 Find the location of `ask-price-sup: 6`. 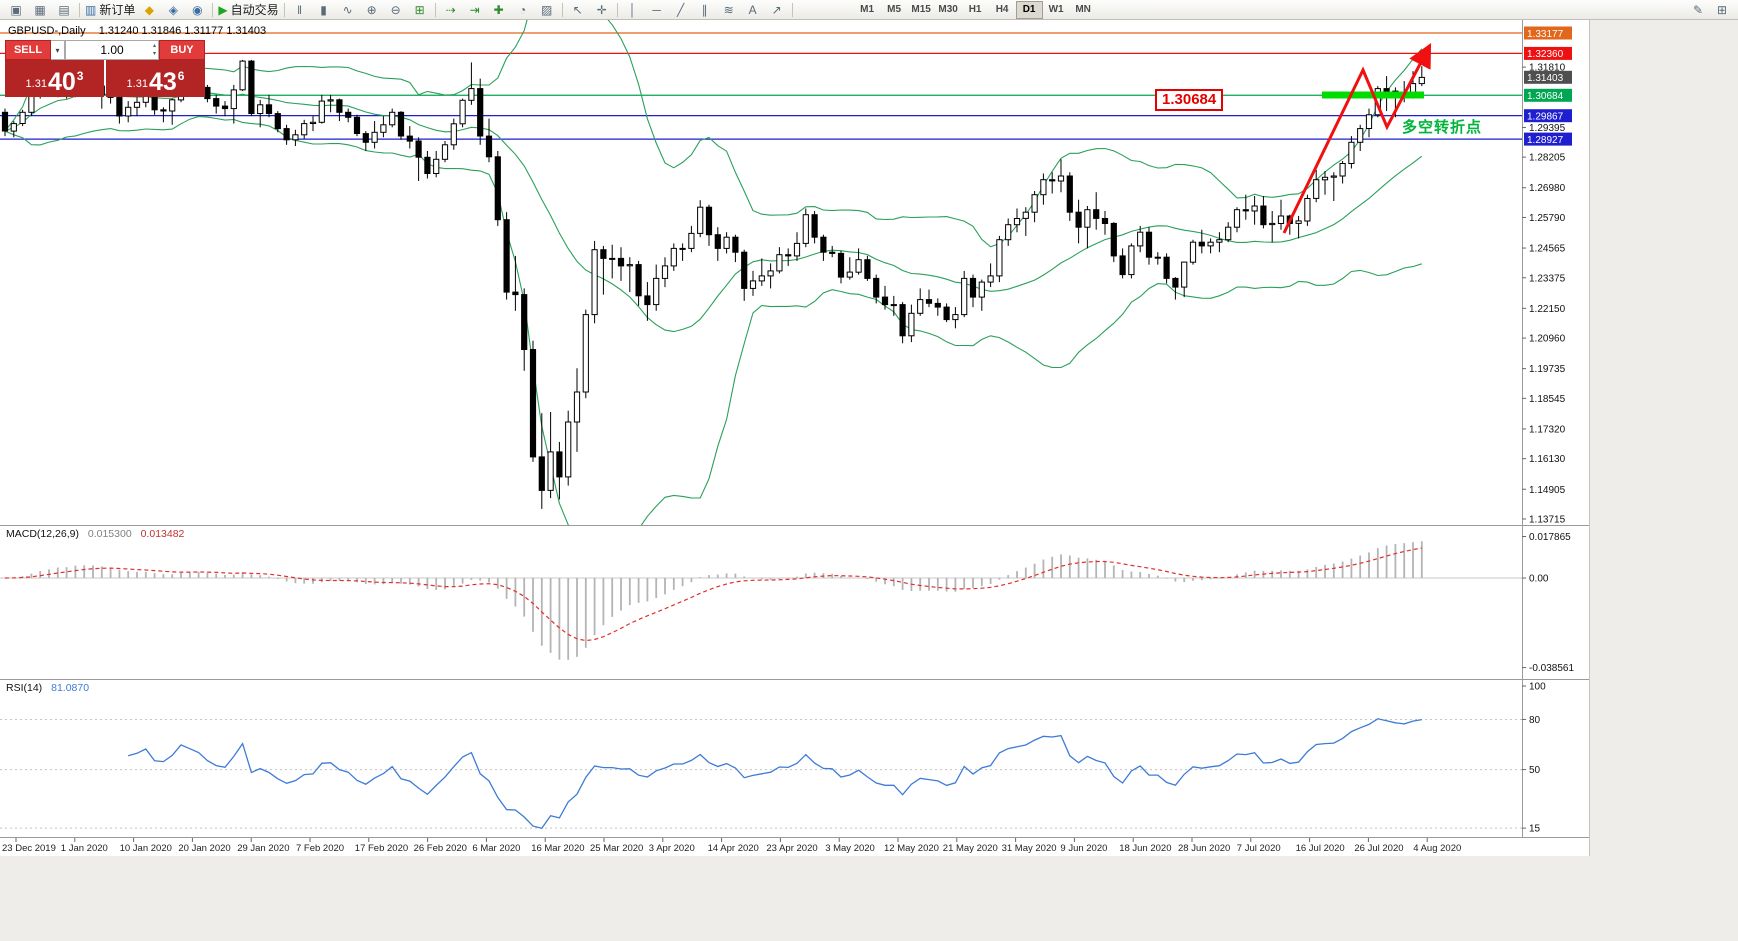

ask-price-sup: 6 is located at coordinates (181, 76).